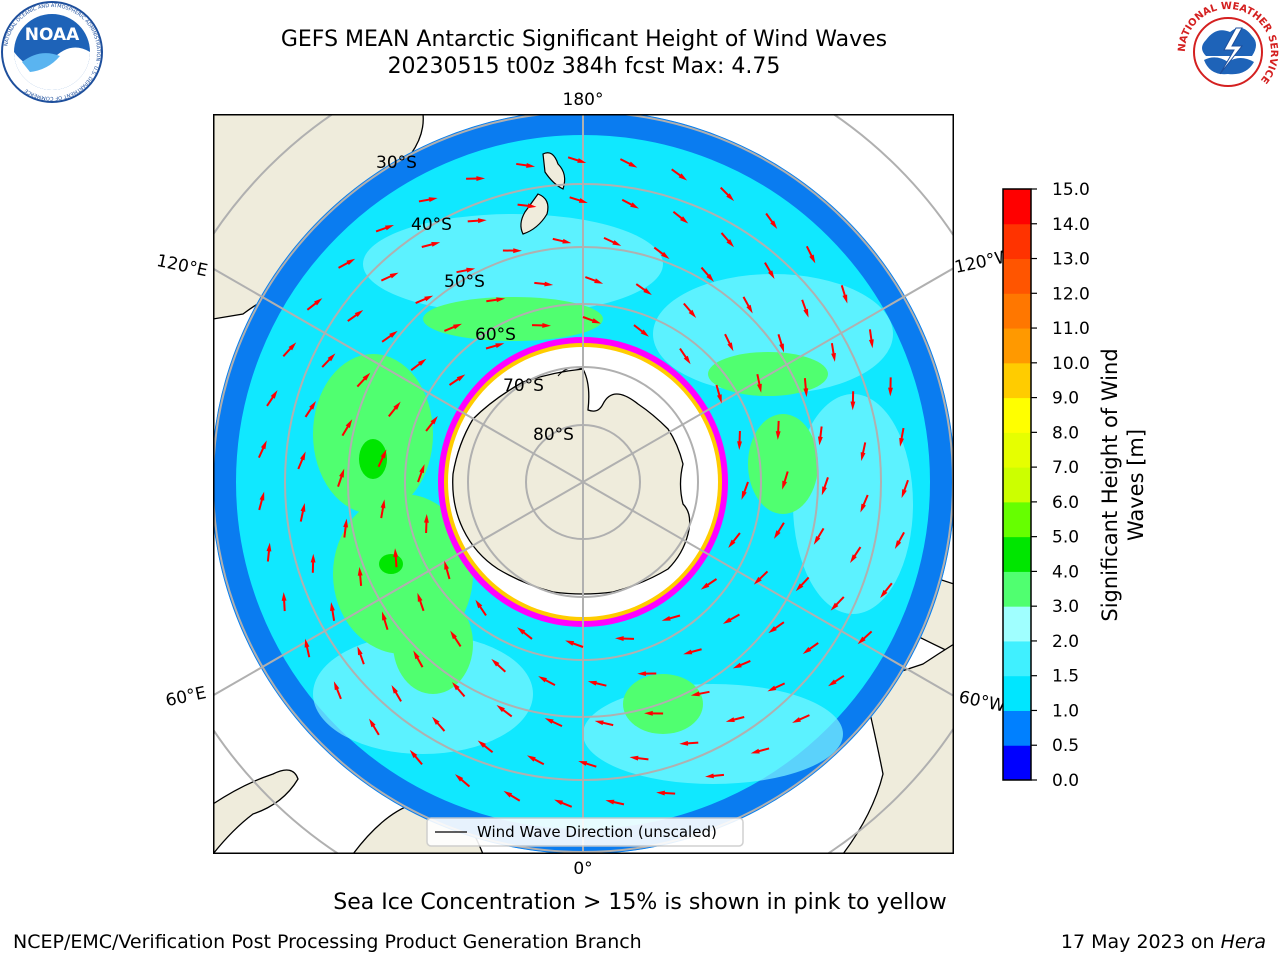 This screenshot has width=1280, height=960. What do you see at coordinates (1071, 329) in the screenshot?
I see `colorbar-tick-label: 11.0` at bounding box center [1071, 329].